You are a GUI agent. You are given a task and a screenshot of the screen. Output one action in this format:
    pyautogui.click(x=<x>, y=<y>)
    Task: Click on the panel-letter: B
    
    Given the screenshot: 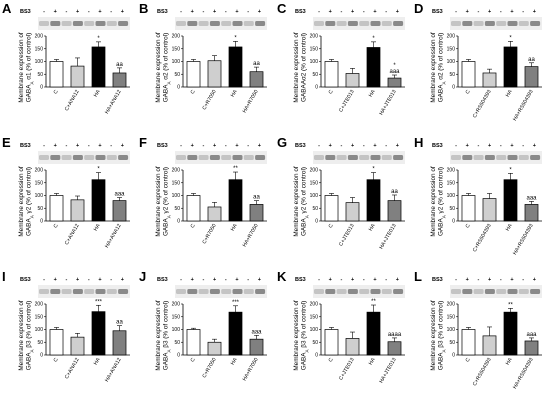 What is the action you would take?
    pyautogui.click(x=143, y=8)
    